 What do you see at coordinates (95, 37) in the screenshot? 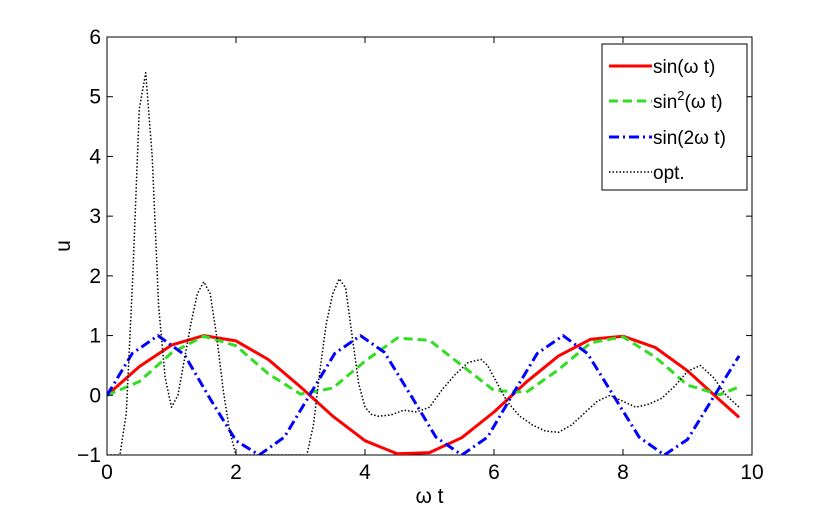
I see `y-tick-label: 6` at bounding box center [95, 37].